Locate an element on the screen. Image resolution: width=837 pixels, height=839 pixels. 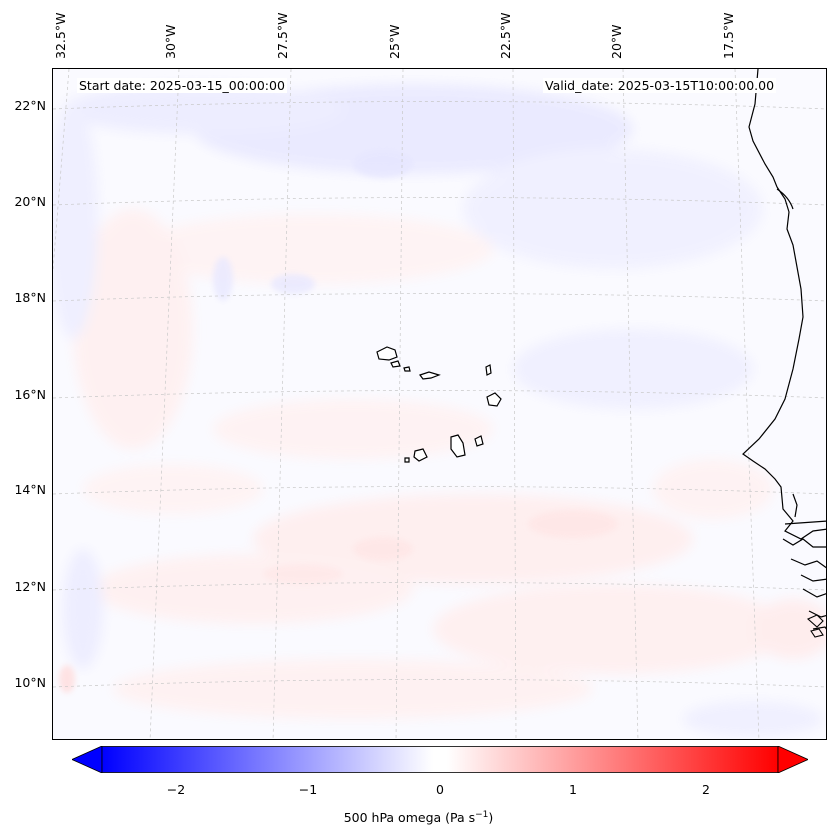
colorbar-body is located at coordinates (440, 759).